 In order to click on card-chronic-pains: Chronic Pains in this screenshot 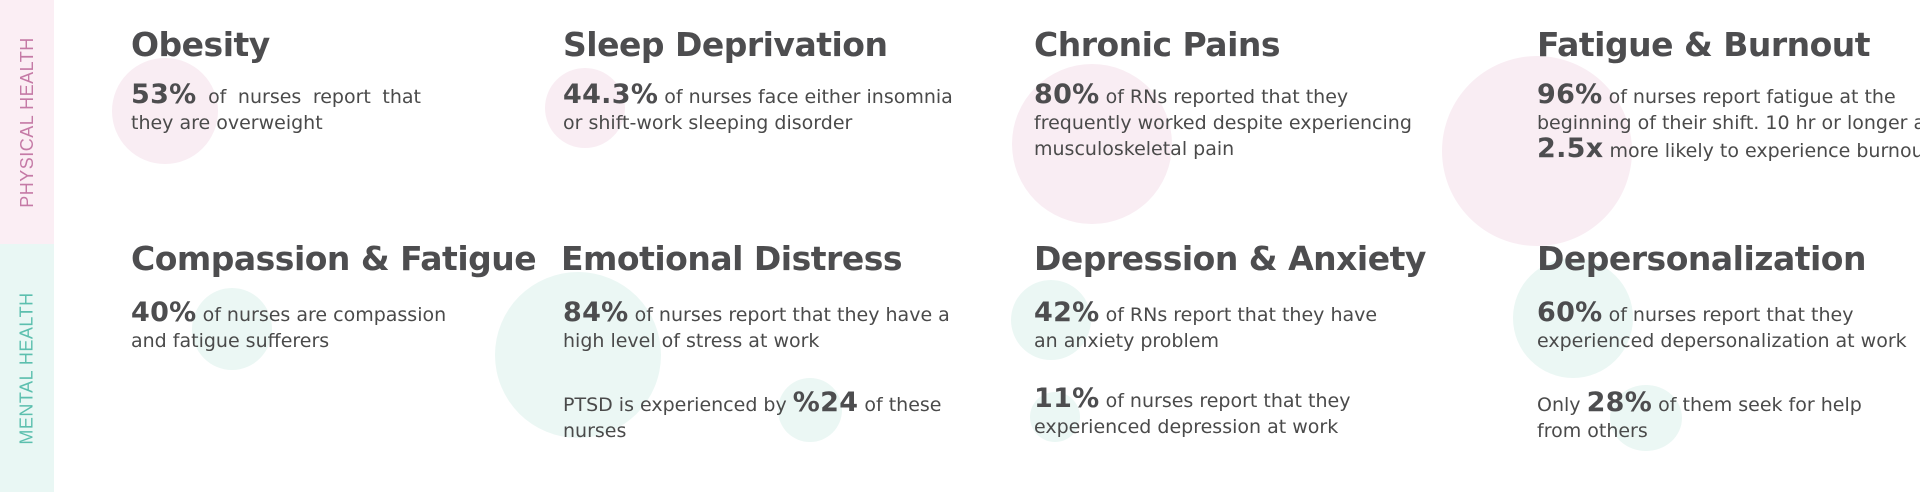, I will do `click(1157, 44)`.